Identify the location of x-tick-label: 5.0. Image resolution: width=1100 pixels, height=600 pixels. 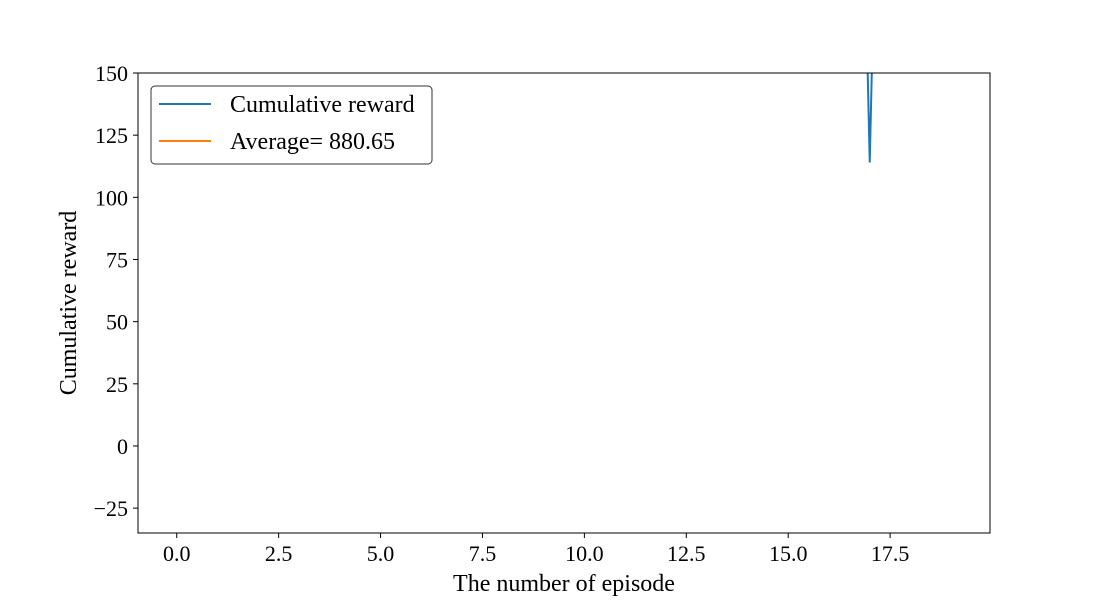
(381, 553).